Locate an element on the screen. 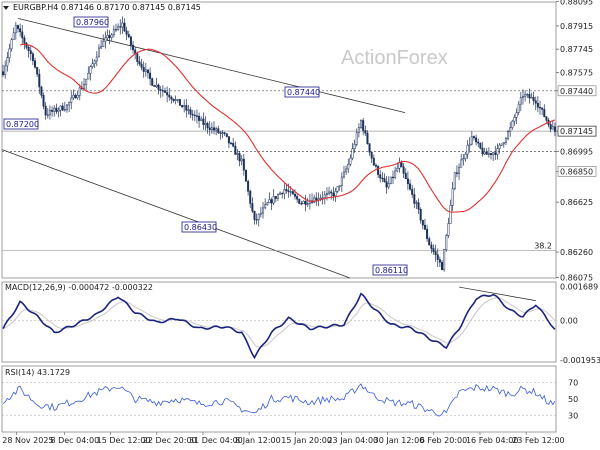 The image size is (600, 450). rsi-y-tick-label: 70 is located at coordinates (573, 383).